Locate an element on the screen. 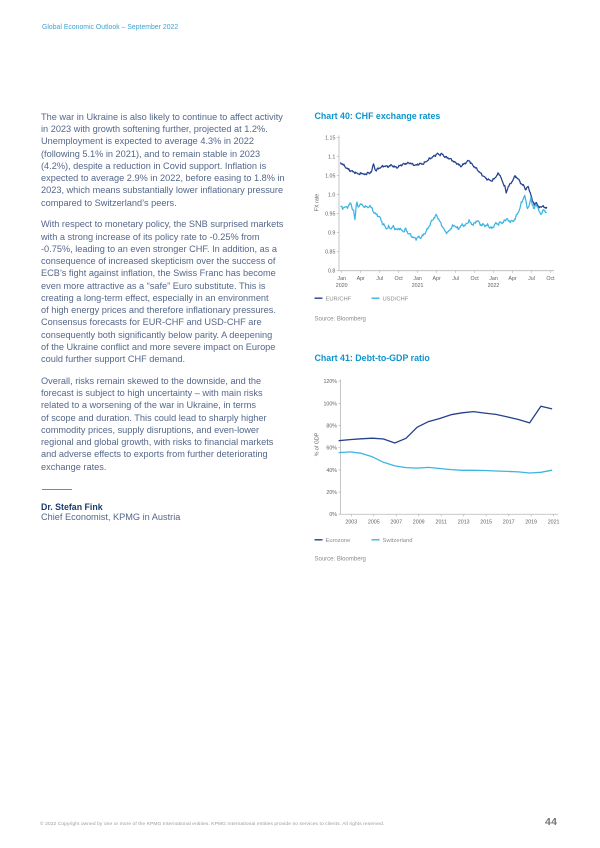 This screenshot has width=600, height=848. svg-text: 2015 is located at coordinates (486, 523).